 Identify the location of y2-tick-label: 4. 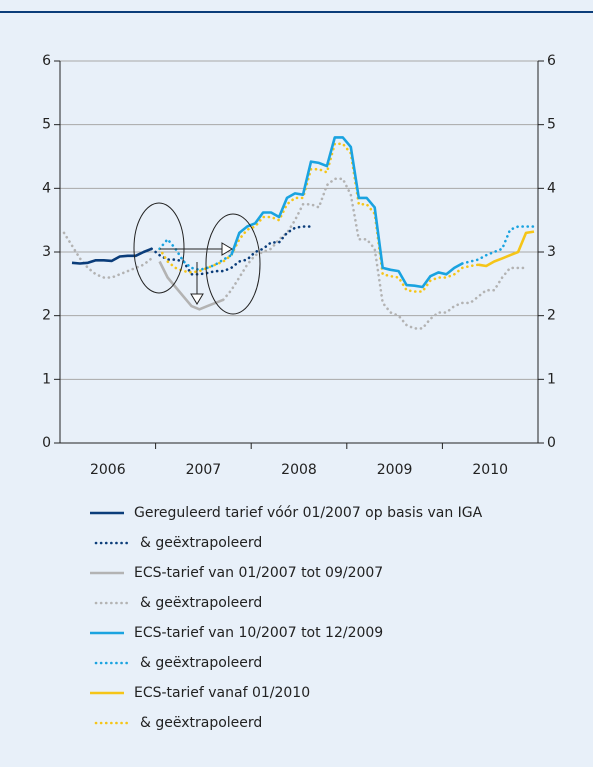
(551, 188).